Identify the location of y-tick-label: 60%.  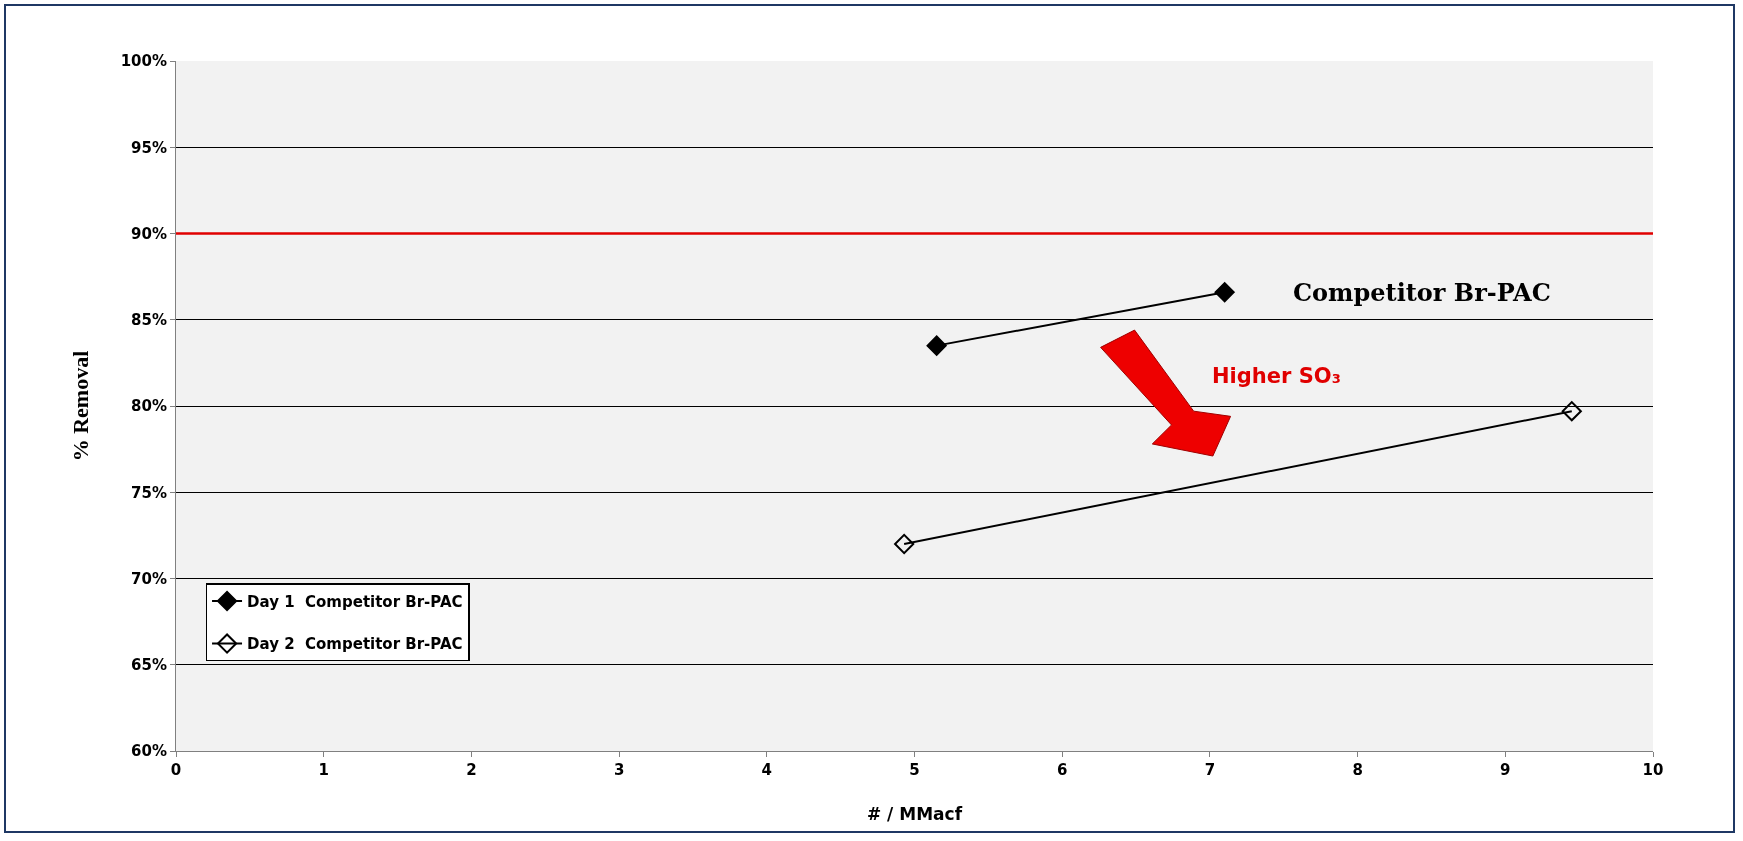
(149, 751).